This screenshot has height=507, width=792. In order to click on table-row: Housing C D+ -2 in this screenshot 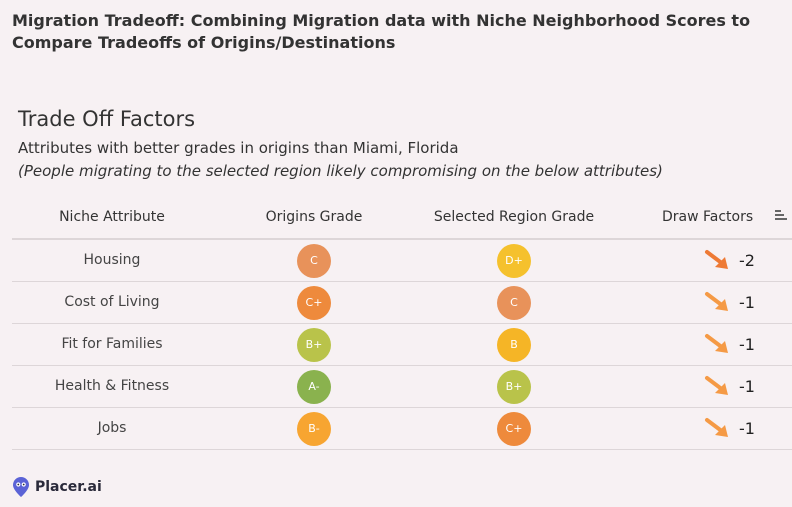, I will do `click(402, 261)`.